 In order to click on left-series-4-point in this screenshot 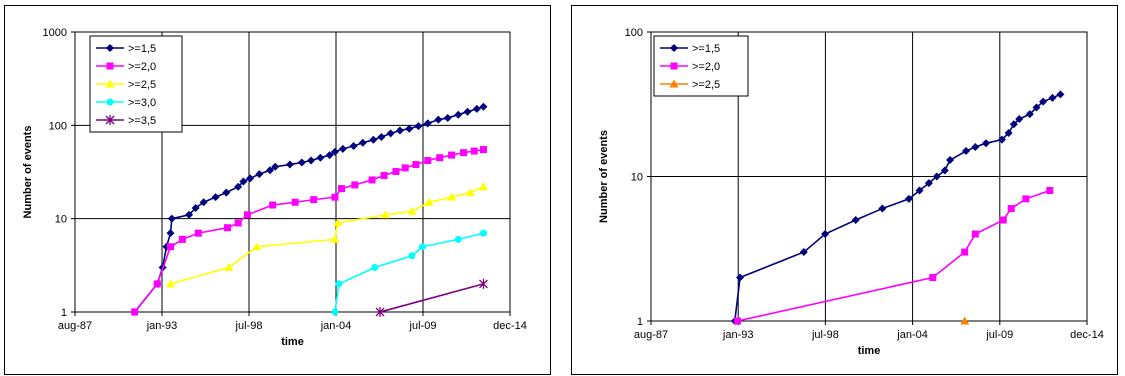, I will do `click(380, 312)`.